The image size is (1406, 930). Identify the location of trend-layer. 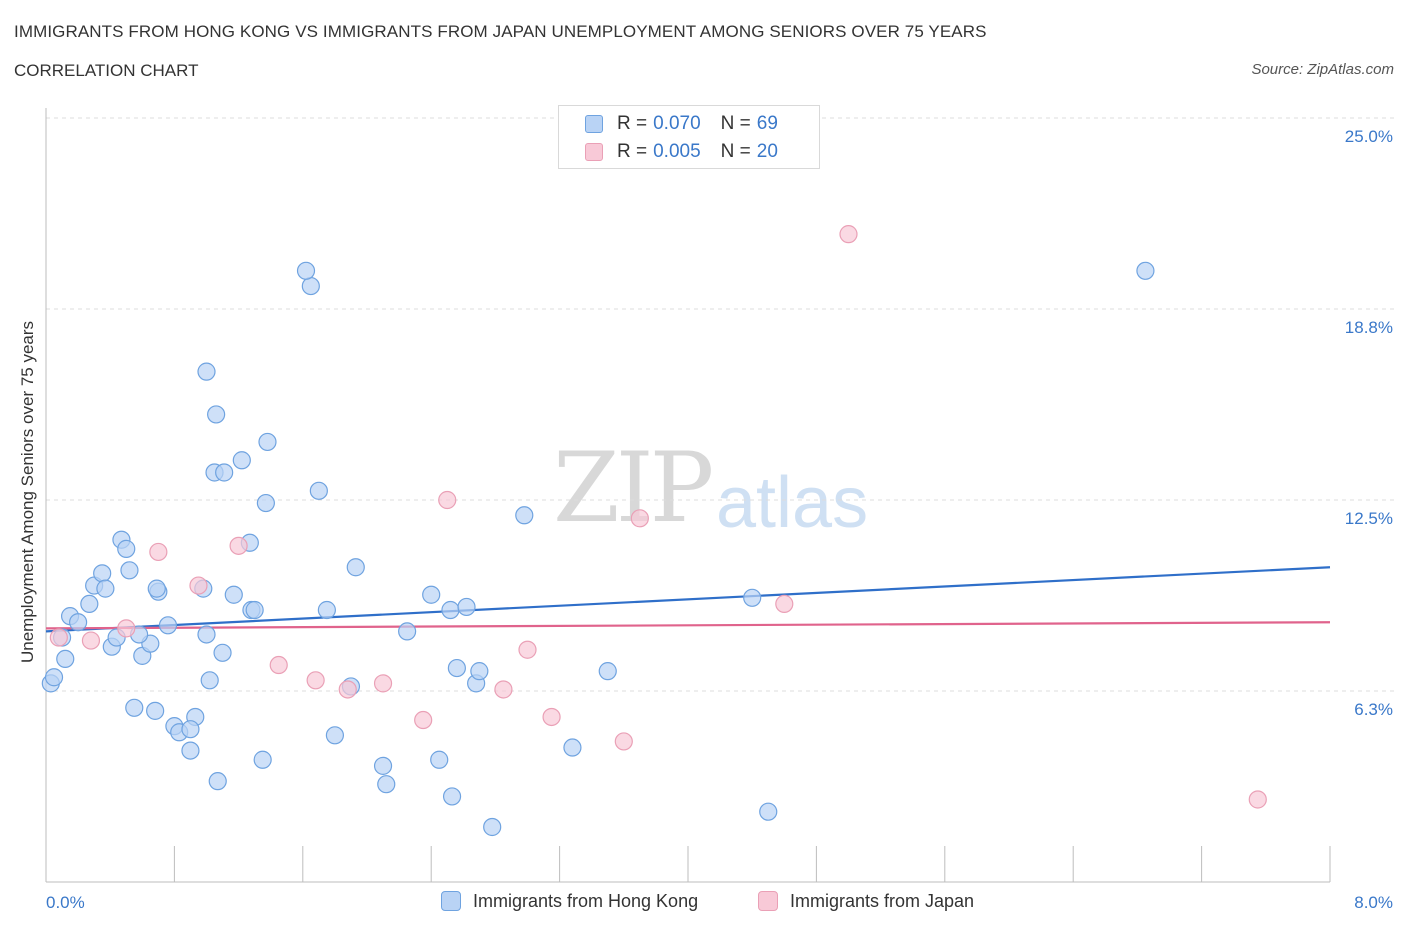
(688, 599).